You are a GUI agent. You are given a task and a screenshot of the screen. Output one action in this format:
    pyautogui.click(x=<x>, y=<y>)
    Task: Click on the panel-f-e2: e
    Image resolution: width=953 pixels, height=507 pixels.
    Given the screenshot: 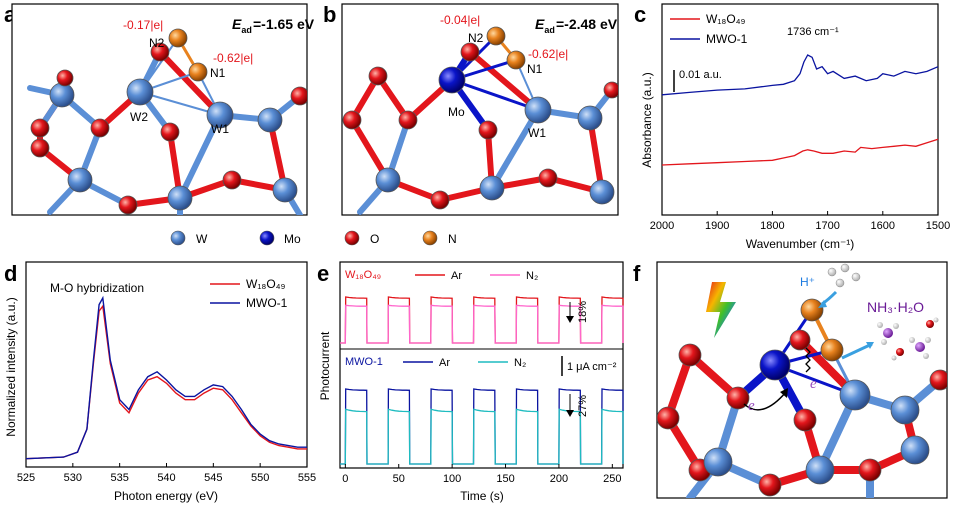 What is the action you would take?
    pyautogui.click(x=813, y=384)
    